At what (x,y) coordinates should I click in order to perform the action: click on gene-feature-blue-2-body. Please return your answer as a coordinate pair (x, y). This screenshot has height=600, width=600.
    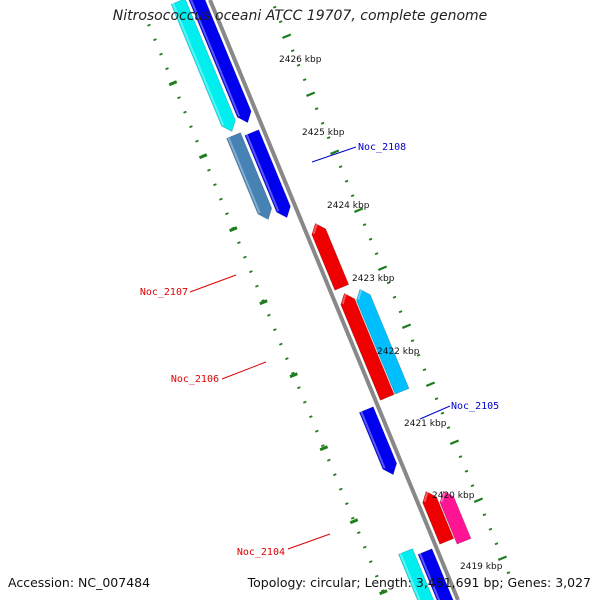
    Looking at the image, I should click on (267, 174).